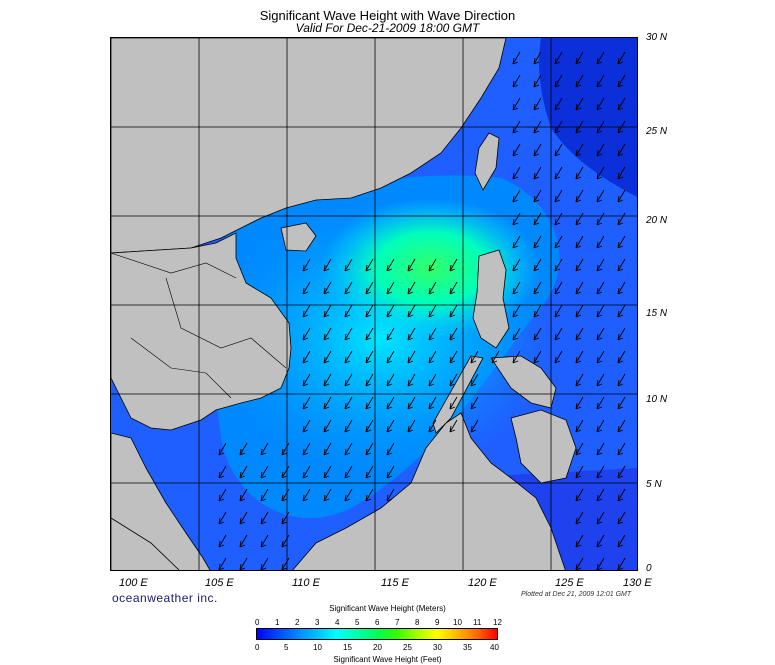 The height and width of the screenshot is (665, 775). Describe the element at coordinates (297, 622) in the screenshot. I see `meter-tick: 2` at that location.